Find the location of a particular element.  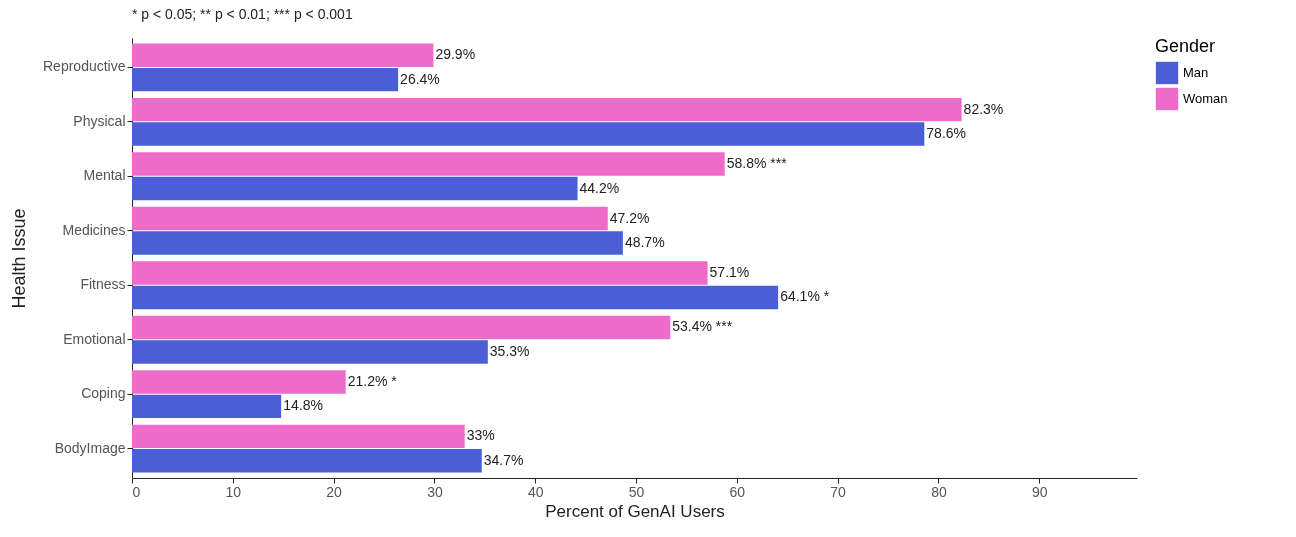

y-tick-label: Physical is located at coordinates (99, 120).